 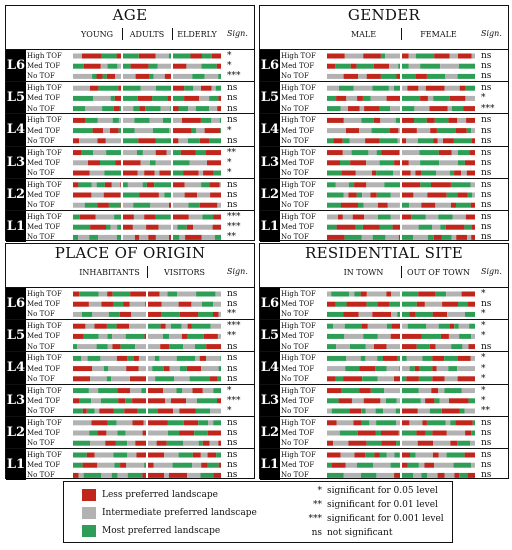 I want to click on sign-header: Sign., so click(x=491, y=271).